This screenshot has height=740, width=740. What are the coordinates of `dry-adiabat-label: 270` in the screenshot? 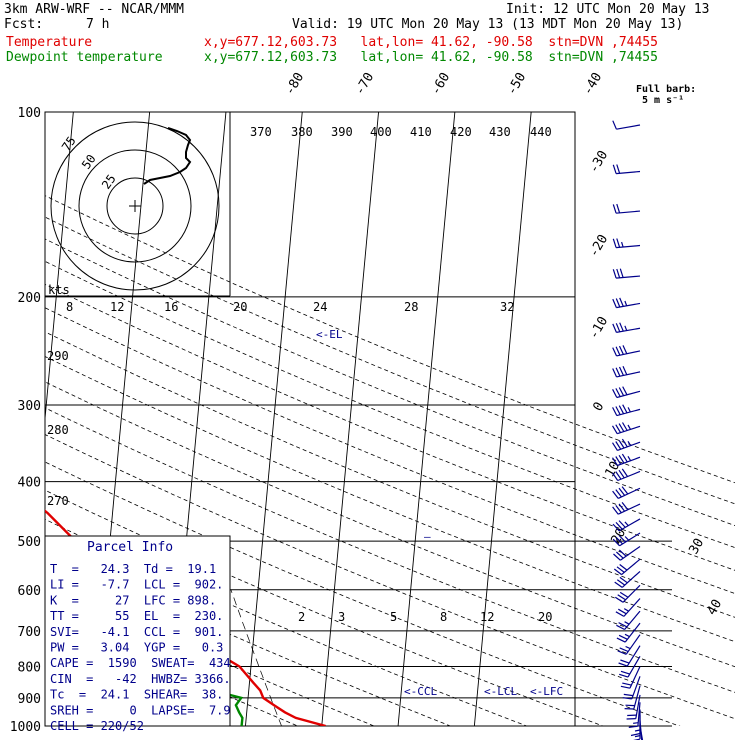 It's located at (58, 501).